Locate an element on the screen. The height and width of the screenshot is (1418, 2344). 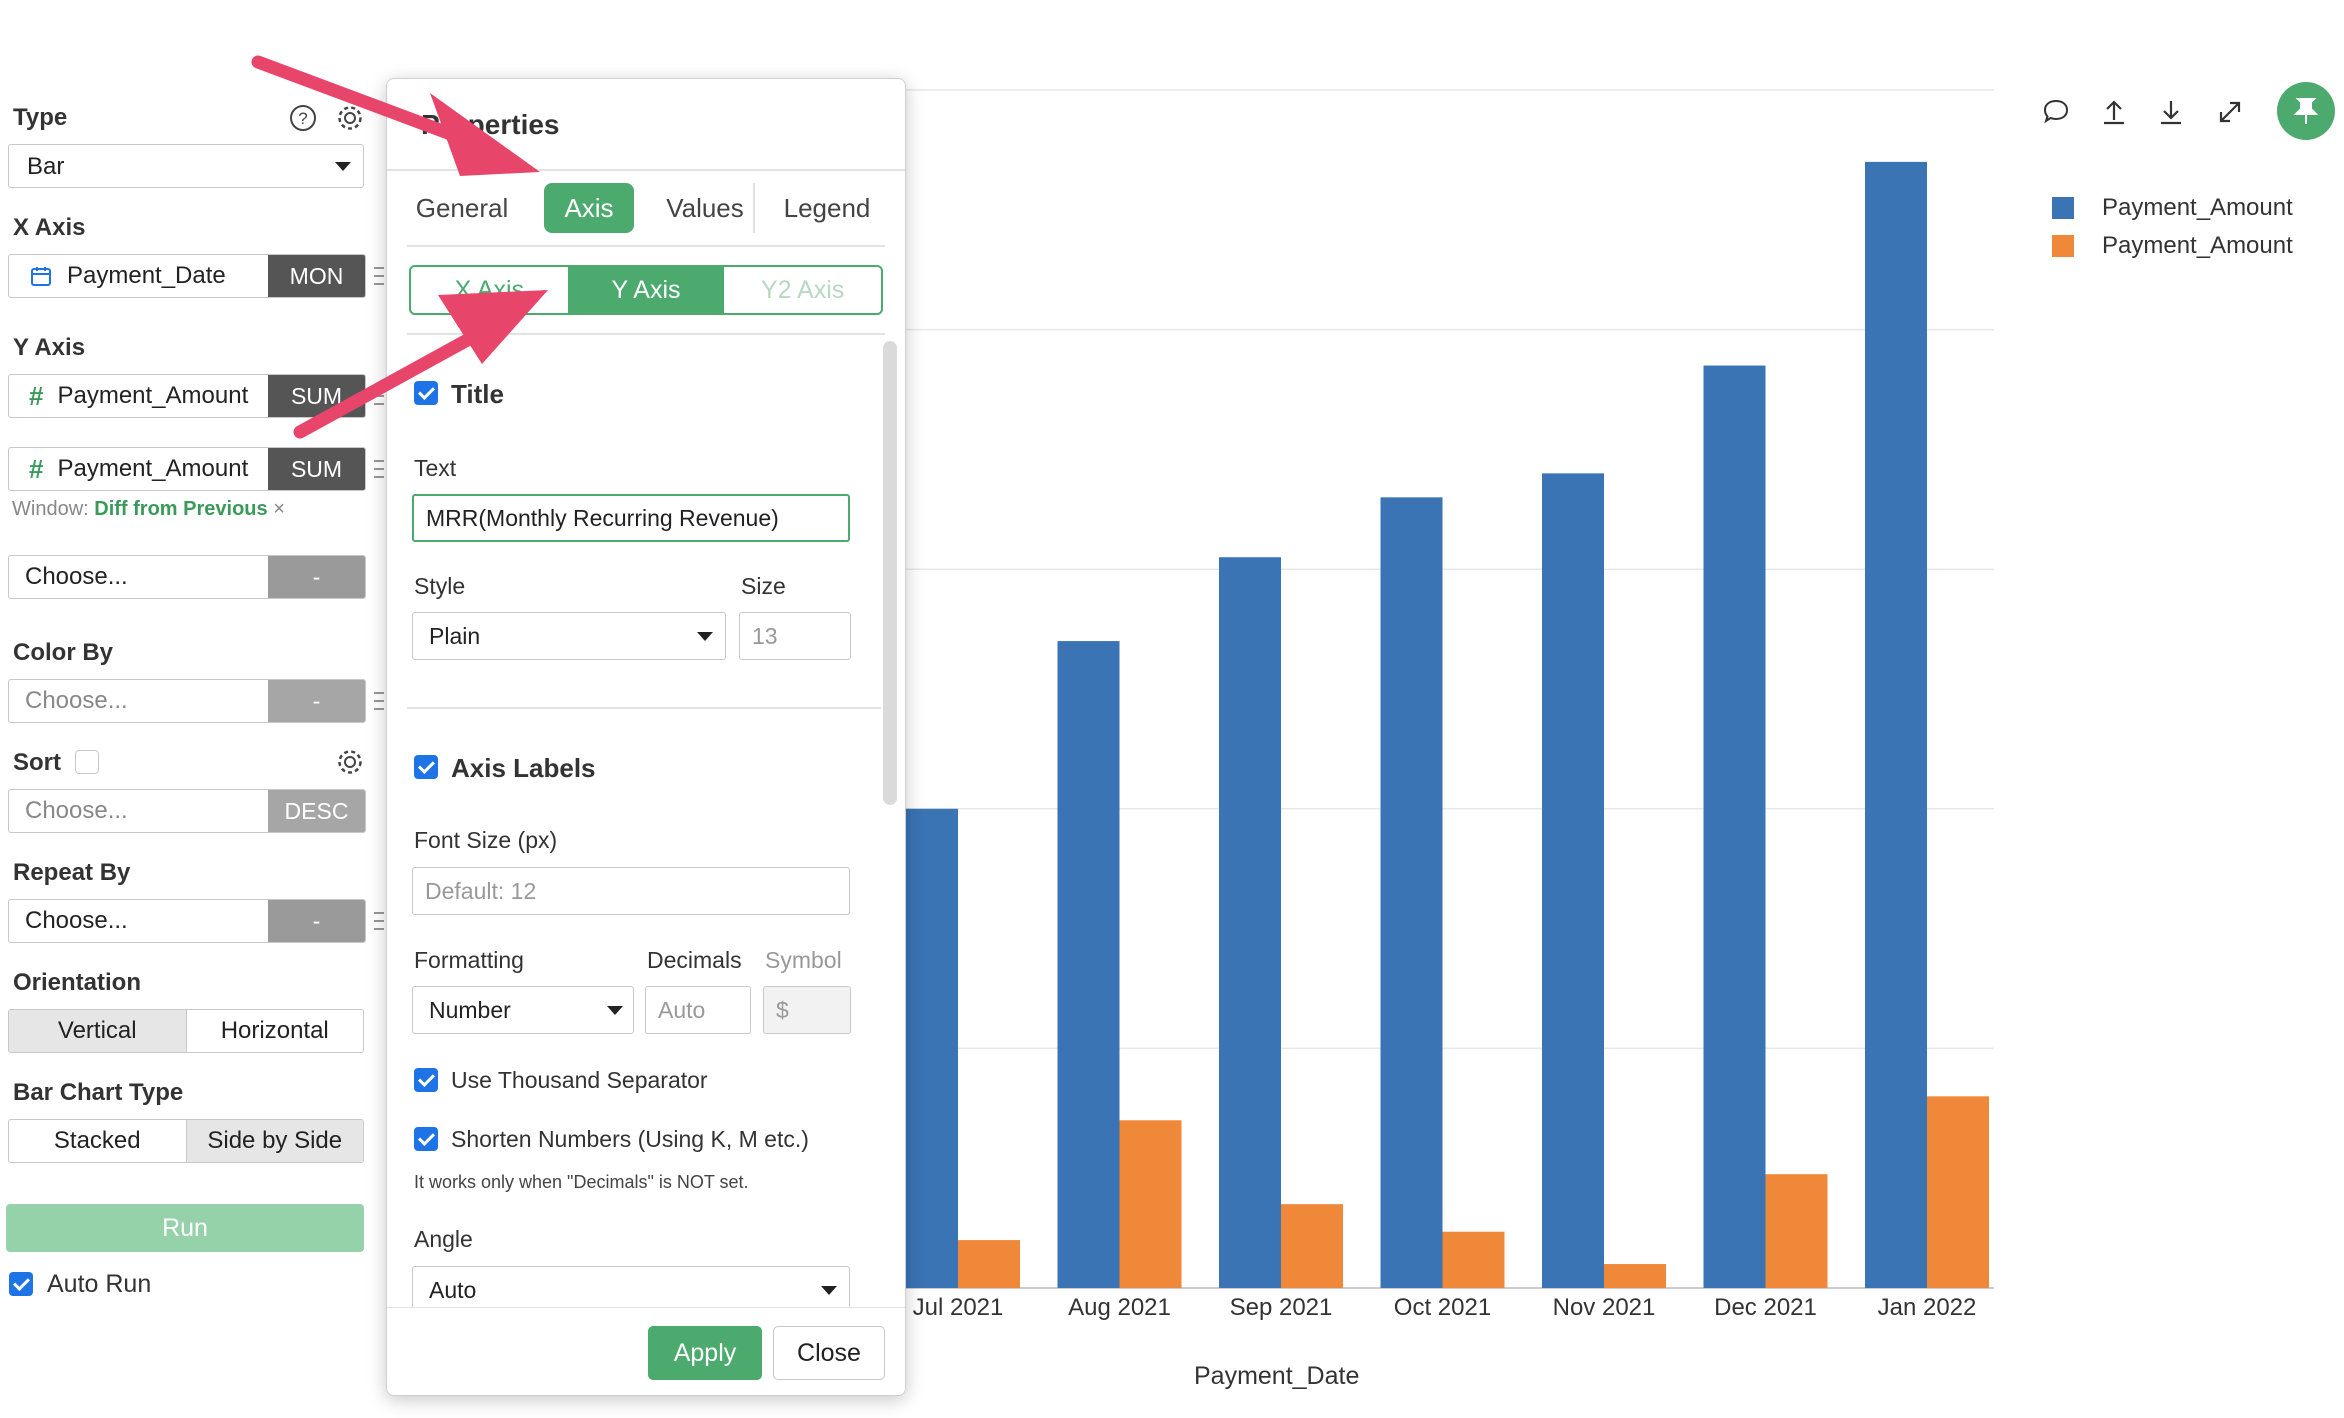
tab-general: General is located at coordinates (462, 207).